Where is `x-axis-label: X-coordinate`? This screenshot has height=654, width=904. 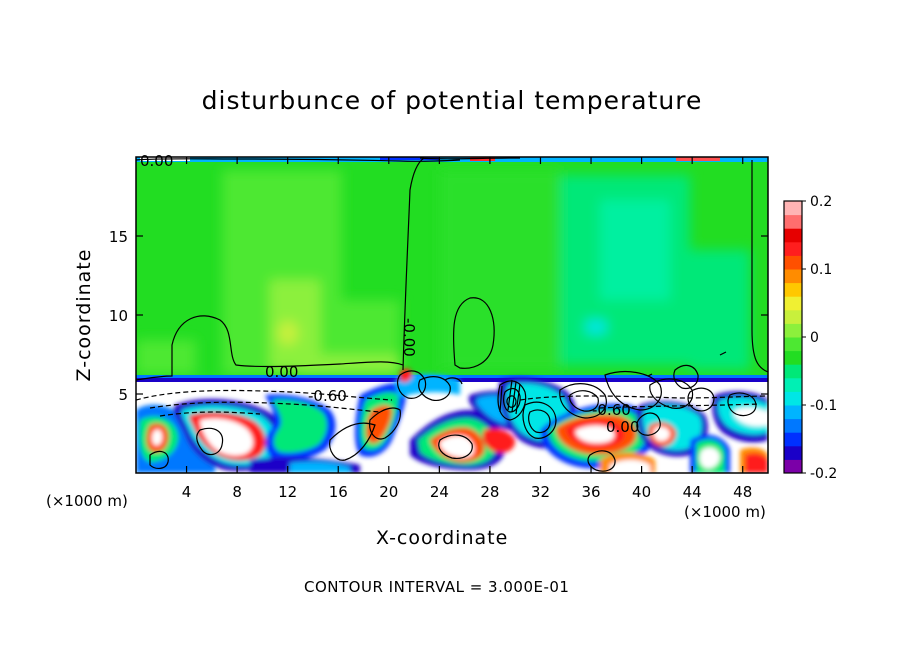
x-axis-label: X-coordinate is located at coordinates (442, 538).